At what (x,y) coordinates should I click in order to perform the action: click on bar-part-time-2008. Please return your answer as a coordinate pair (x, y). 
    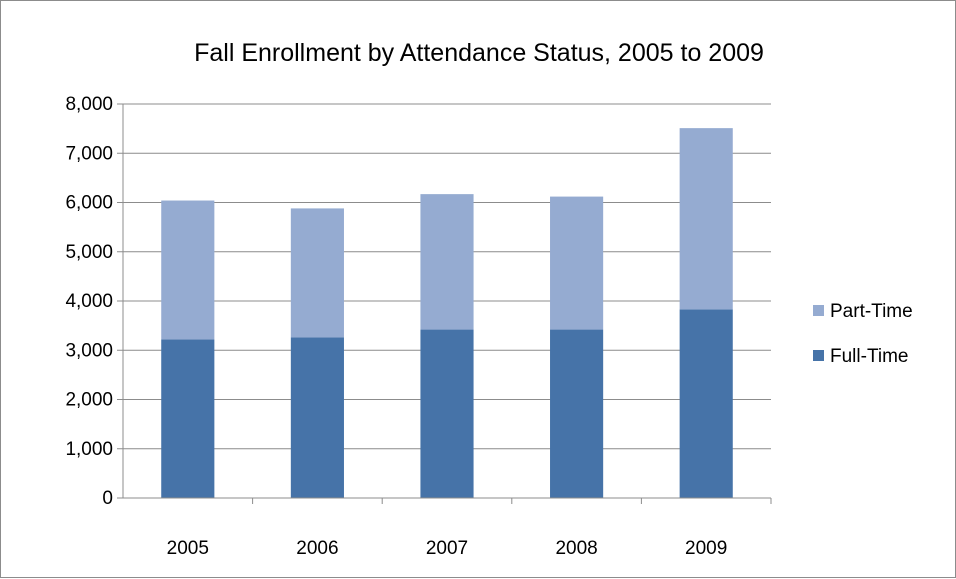
    Looking at the image, I should click on (577, 263).